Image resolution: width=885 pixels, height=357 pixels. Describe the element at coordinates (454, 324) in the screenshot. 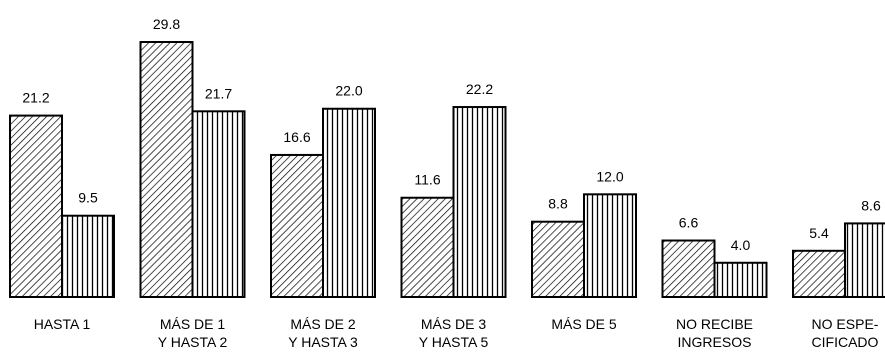

I see `category-label: MÁS DE 3` at that location.